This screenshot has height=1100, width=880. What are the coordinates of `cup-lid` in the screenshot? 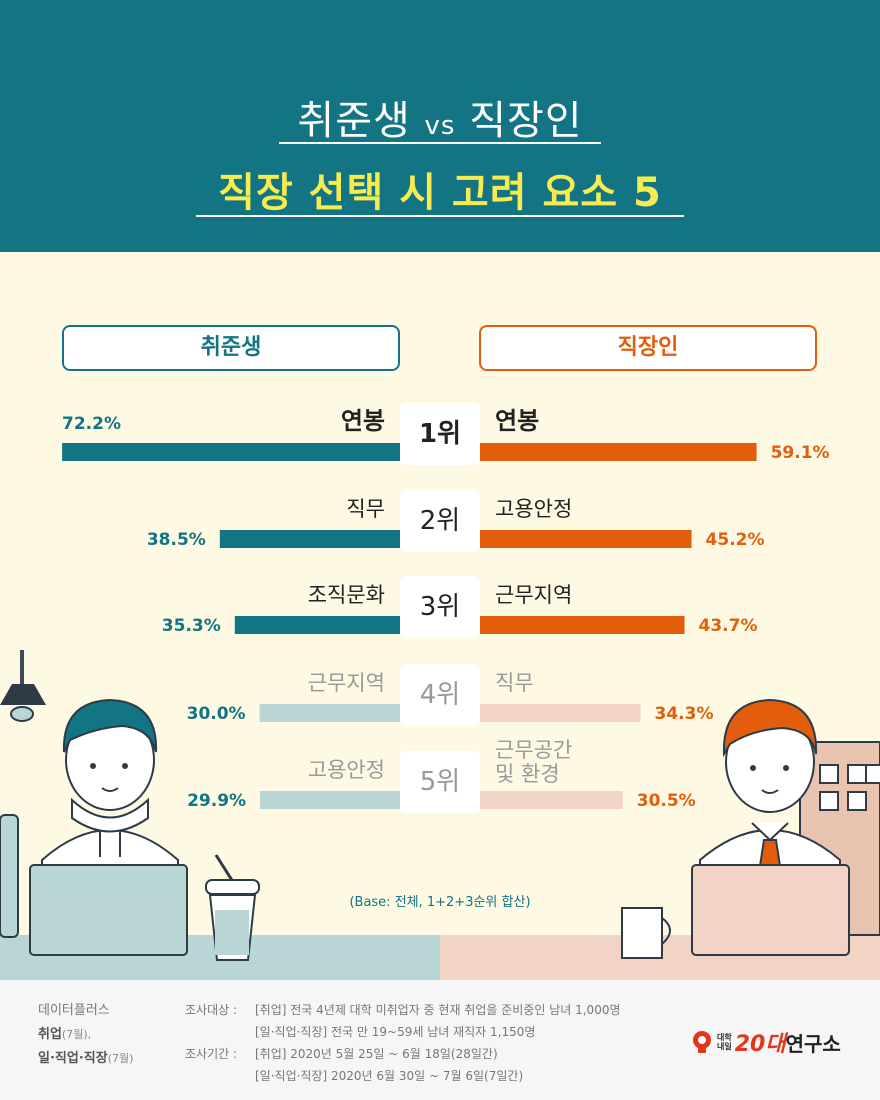 It's located at (232, 887).